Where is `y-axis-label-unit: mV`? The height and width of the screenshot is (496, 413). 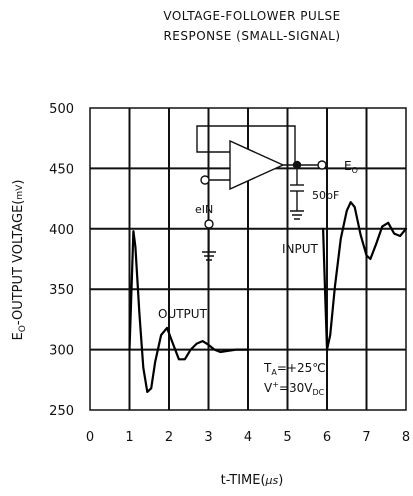 y-axis-label-unit: mV is located at coordinates (20, 192).